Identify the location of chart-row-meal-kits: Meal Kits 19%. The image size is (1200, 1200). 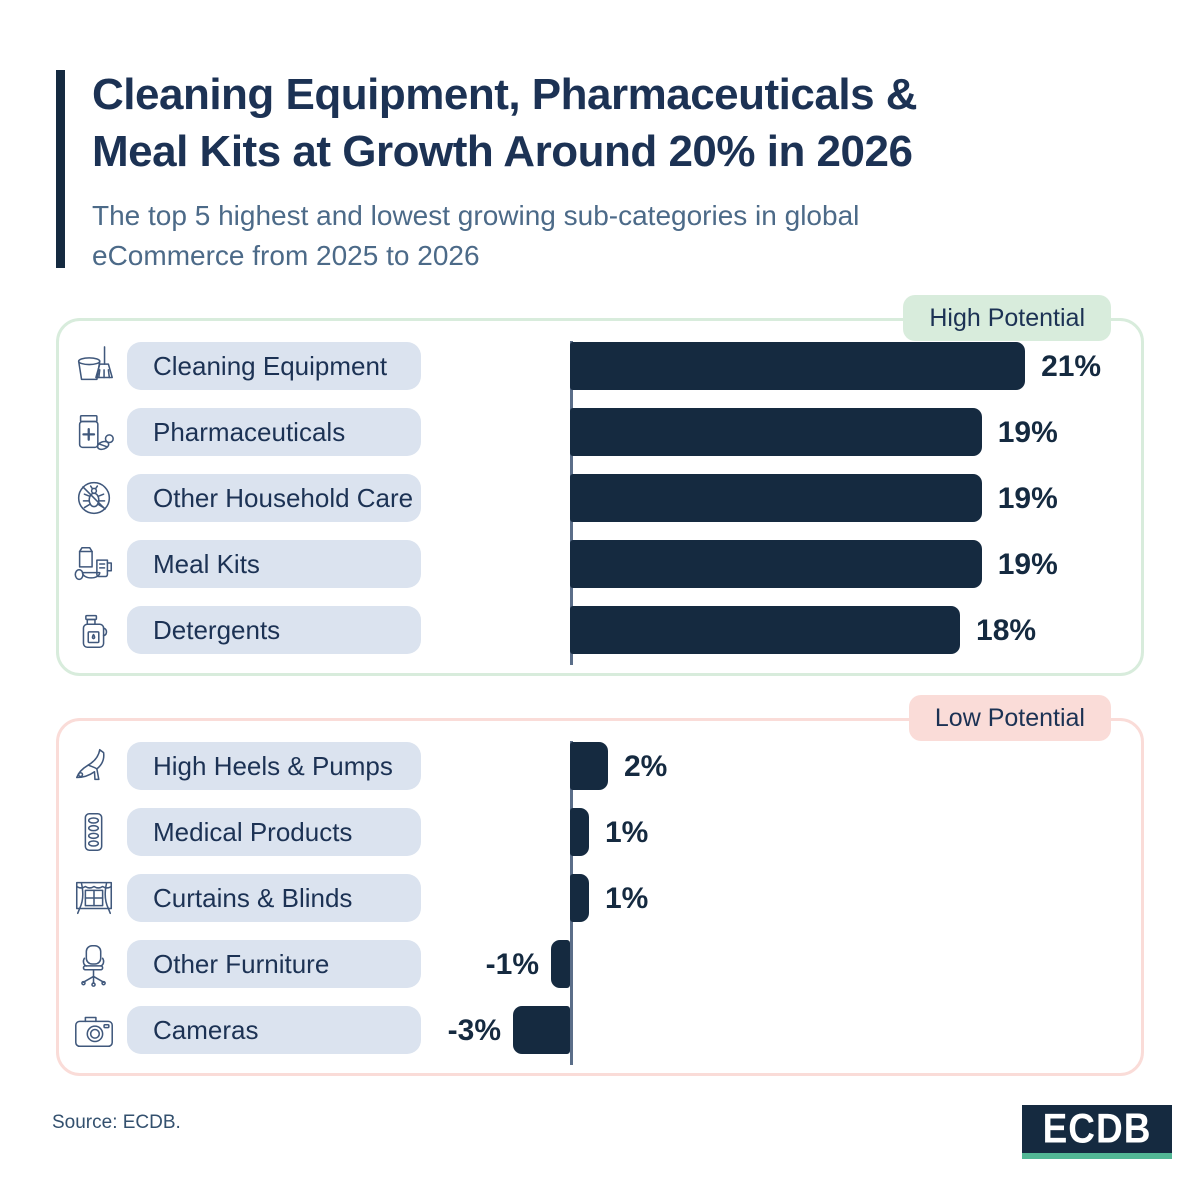
(600, 564).